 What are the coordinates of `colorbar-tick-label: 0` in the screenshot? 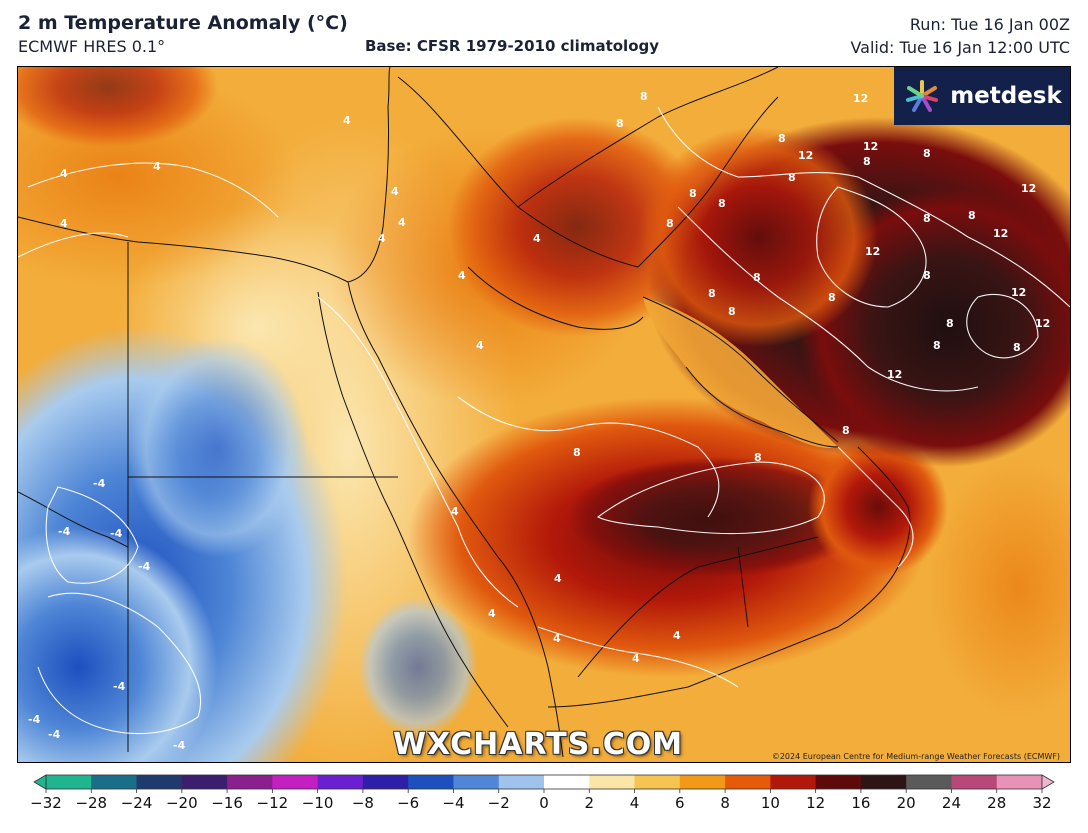 It's located at (544, 803).